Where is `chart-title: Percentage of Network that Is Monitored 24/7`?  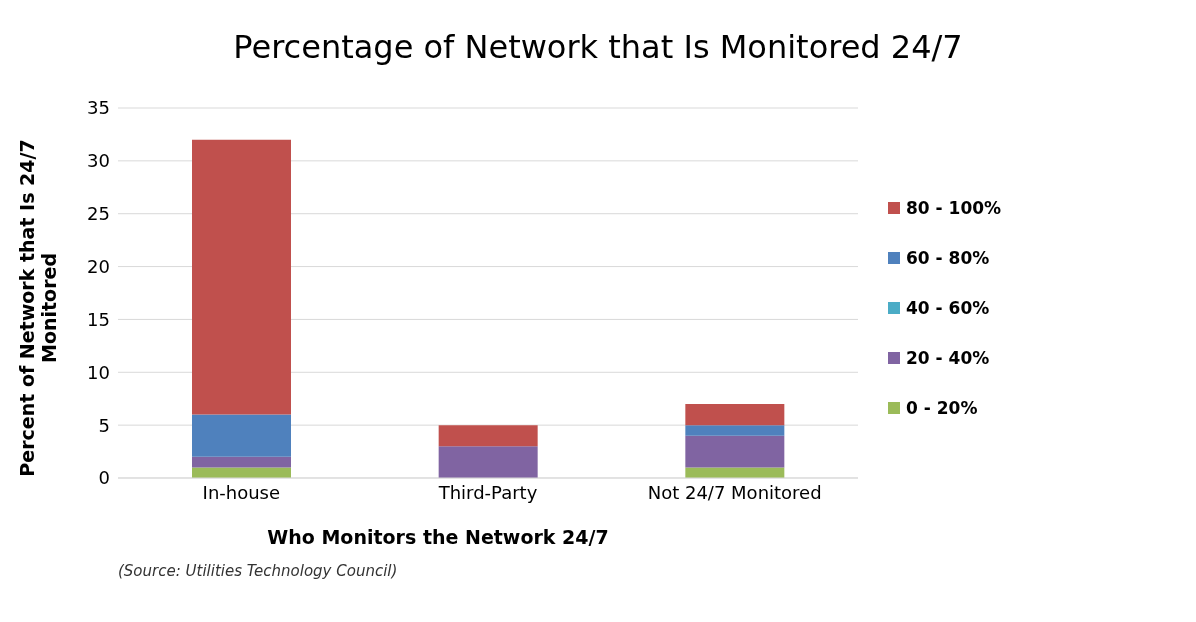 chart-title: Percentage of Network that Is Monitored 24/7 is located at coordinates (598, 47).